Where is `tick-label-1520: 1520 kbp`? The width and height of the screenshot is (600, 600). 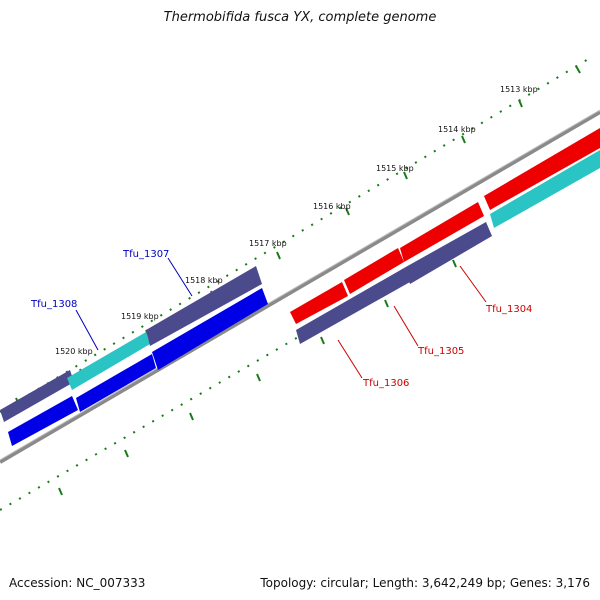
tick-label-1520: 1520 kbp is located at coordinates (74, 351).